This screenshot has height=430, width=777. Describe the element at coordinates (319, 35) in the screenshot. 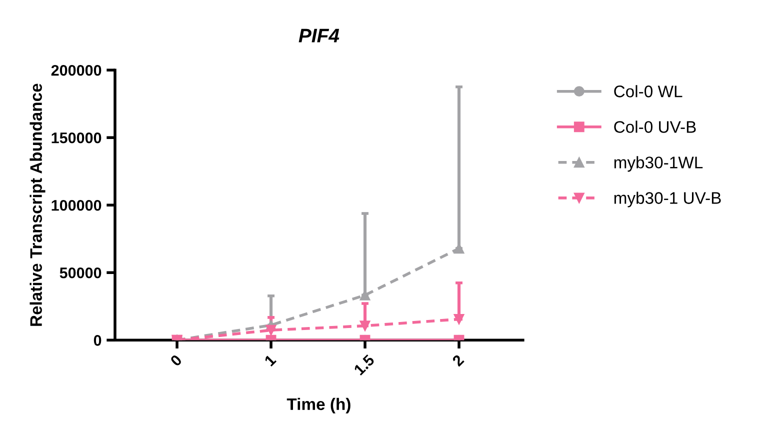

I see `chart-title: PIF4` at that location.